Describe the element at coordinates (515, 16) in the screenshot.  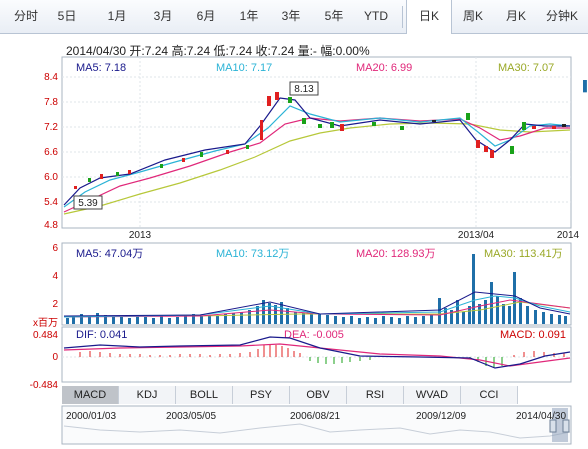
I see `tab-monthly-k: 月K` at that location.